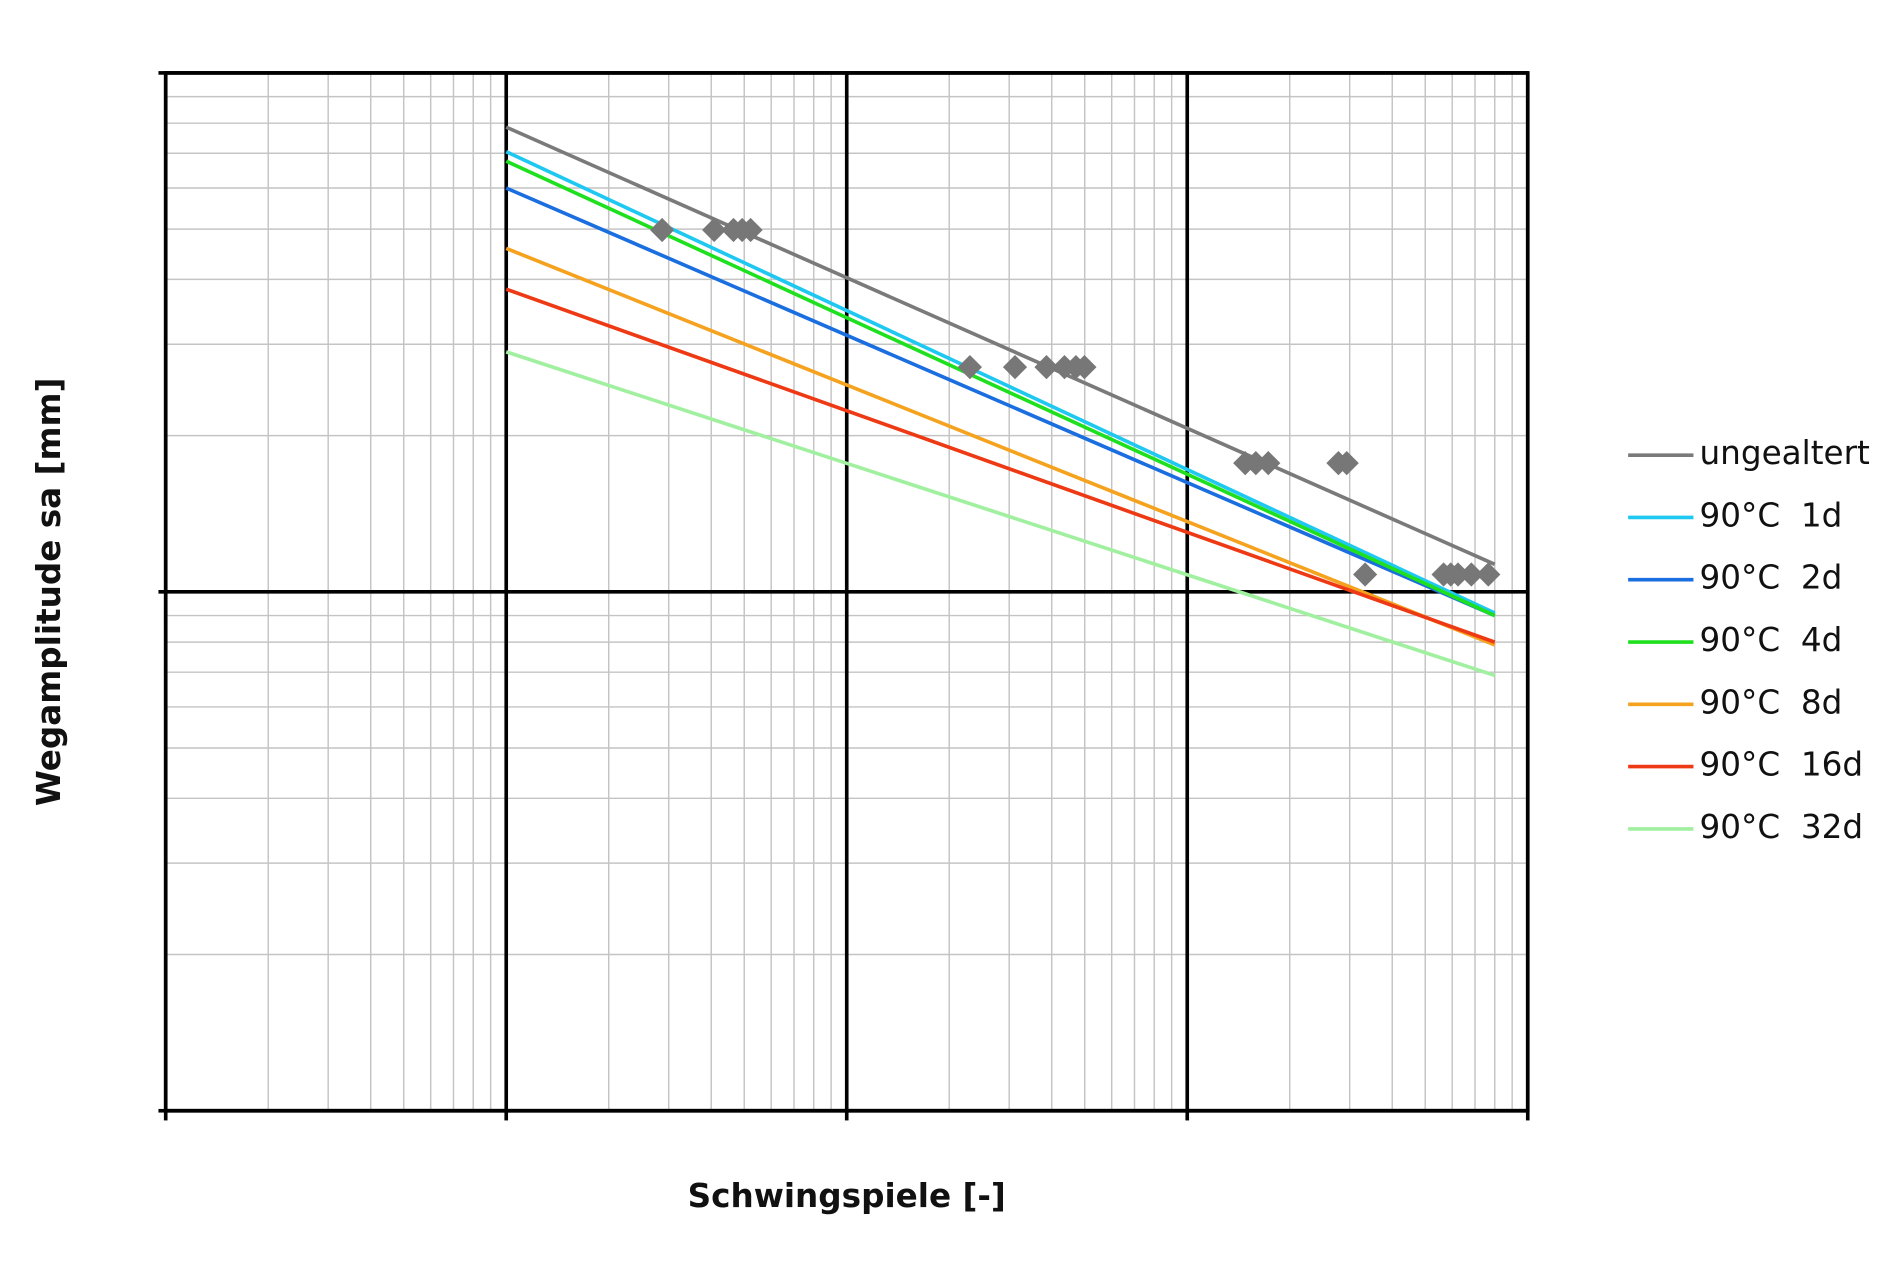 The image size is (1887, 1278). I want to click on legend-label: 90°C 1d, so click(1771, 515).